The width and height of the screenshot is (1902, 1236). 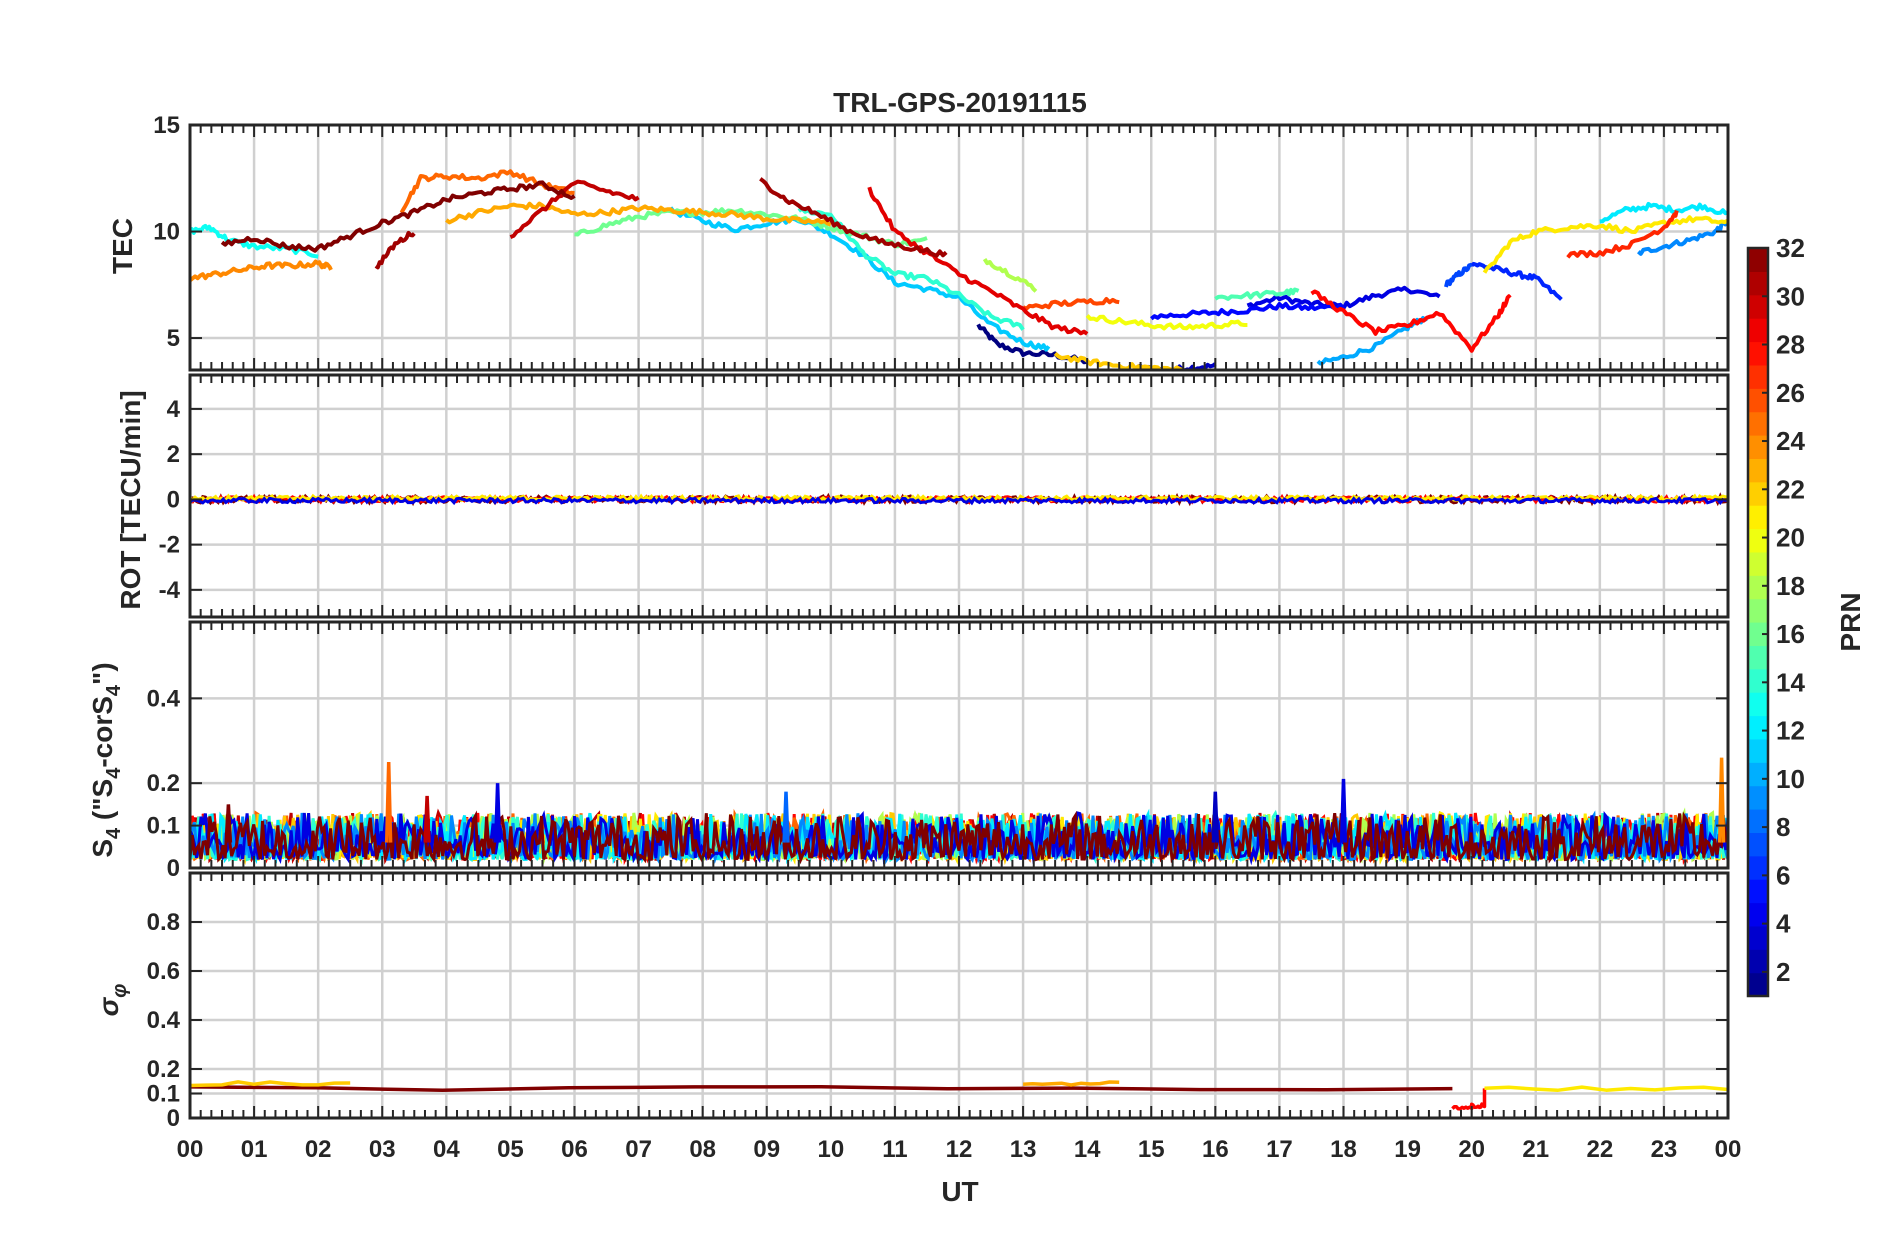 I want to click on colorbar-tick-label: 2, so click(x=1783, y=972).